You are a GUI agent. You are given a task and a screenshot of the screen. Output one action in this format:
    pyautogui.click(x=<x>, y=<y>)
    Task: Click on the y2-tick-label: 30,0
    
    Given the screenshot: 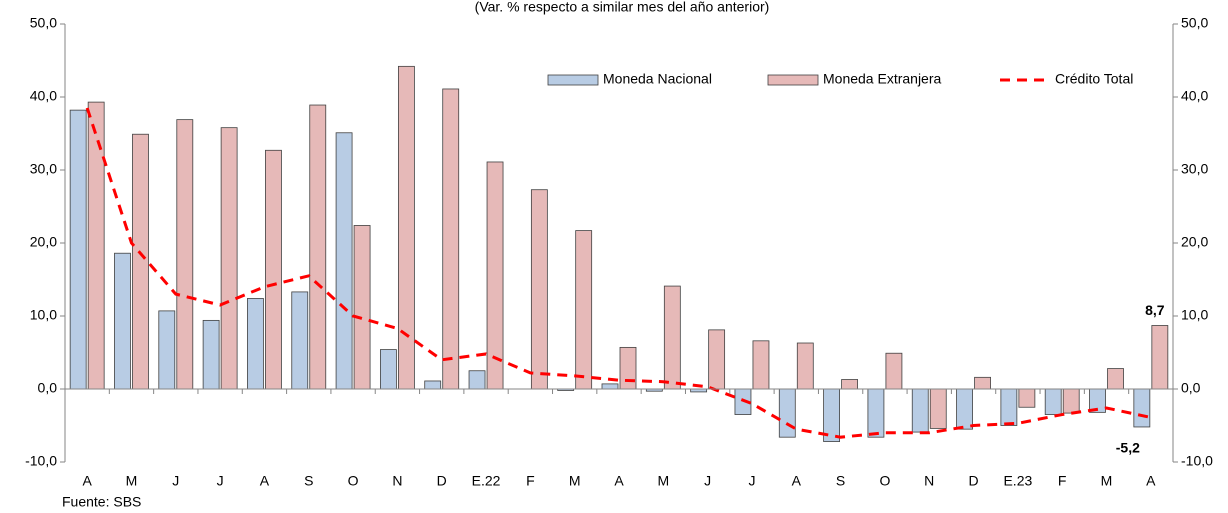 What is the action you would take?
    pyautogui.click(x=1194, y=169)
    